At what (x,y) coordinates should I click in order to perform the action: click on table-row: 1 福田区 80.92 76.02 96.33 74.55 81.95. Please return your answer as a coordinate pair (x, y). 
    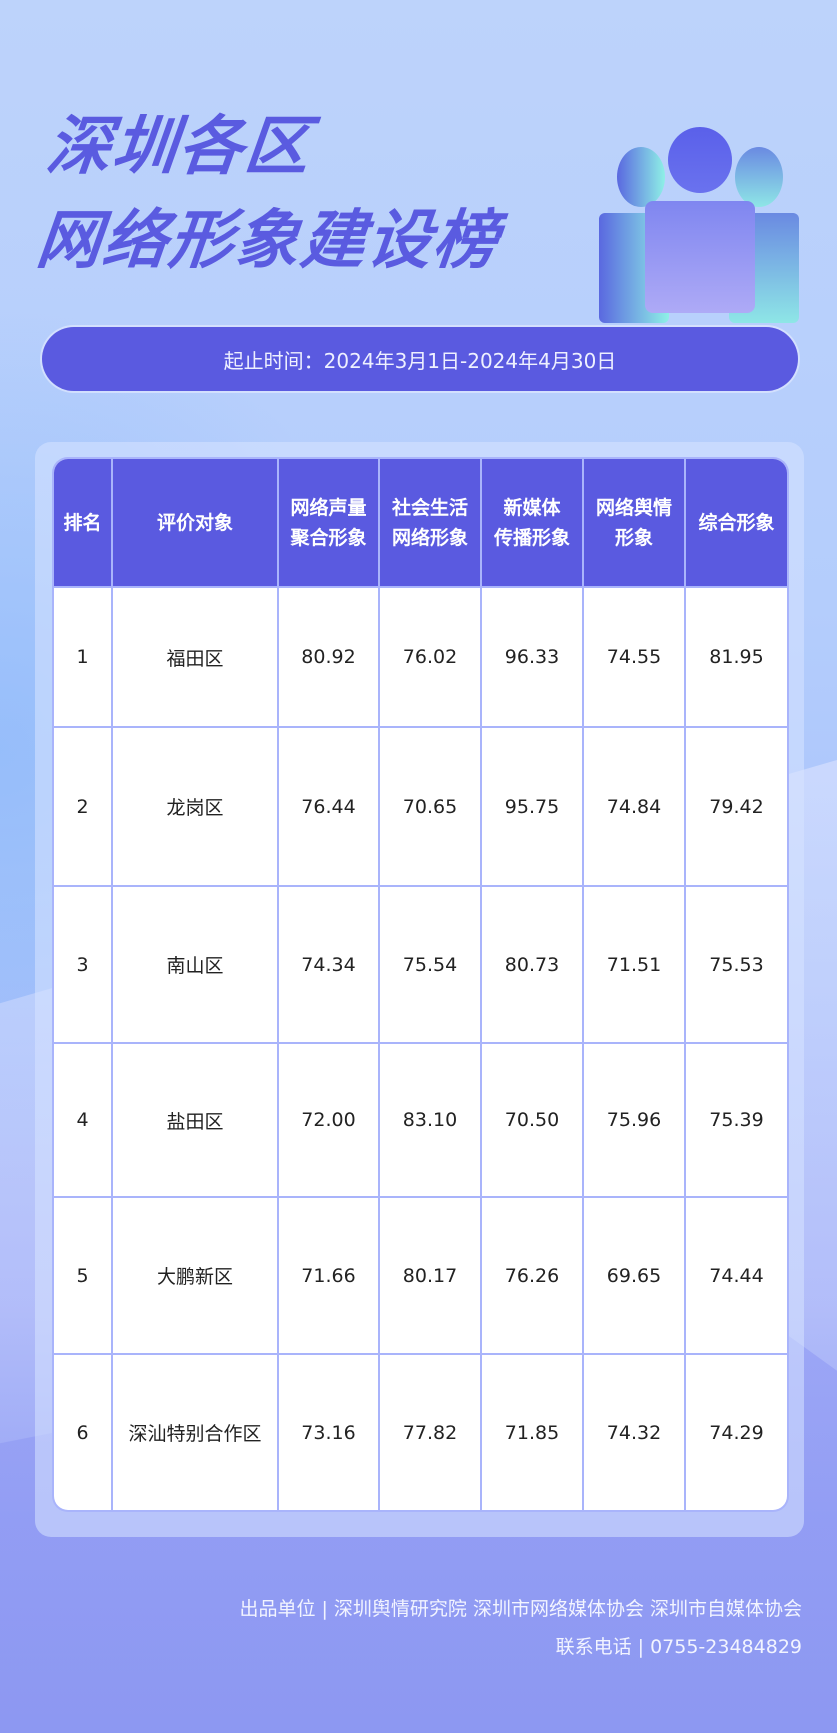
    Looking at the image, I should click on (420, 658).